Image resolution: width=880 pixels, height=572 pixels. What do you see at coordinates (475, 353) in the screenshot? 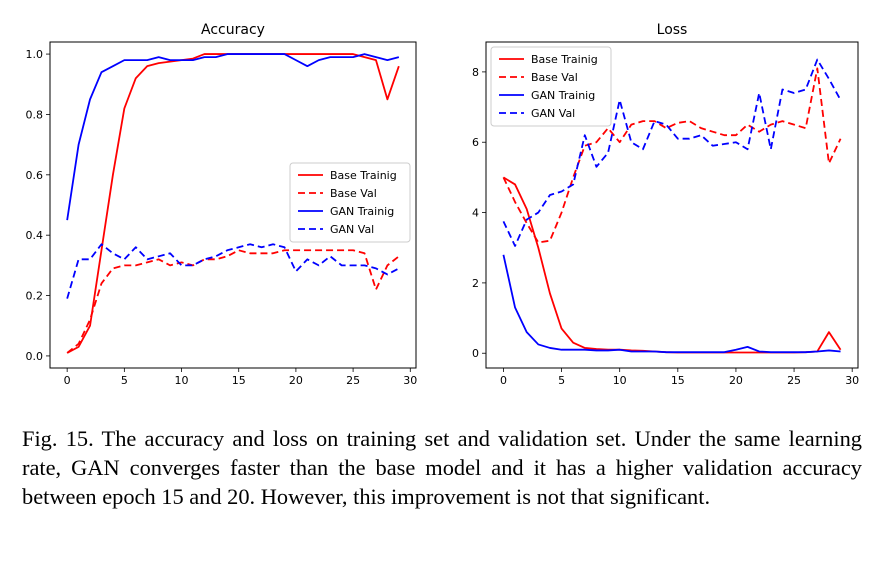
I see `y-tick-label: 0` at bounding box center [475, 353].